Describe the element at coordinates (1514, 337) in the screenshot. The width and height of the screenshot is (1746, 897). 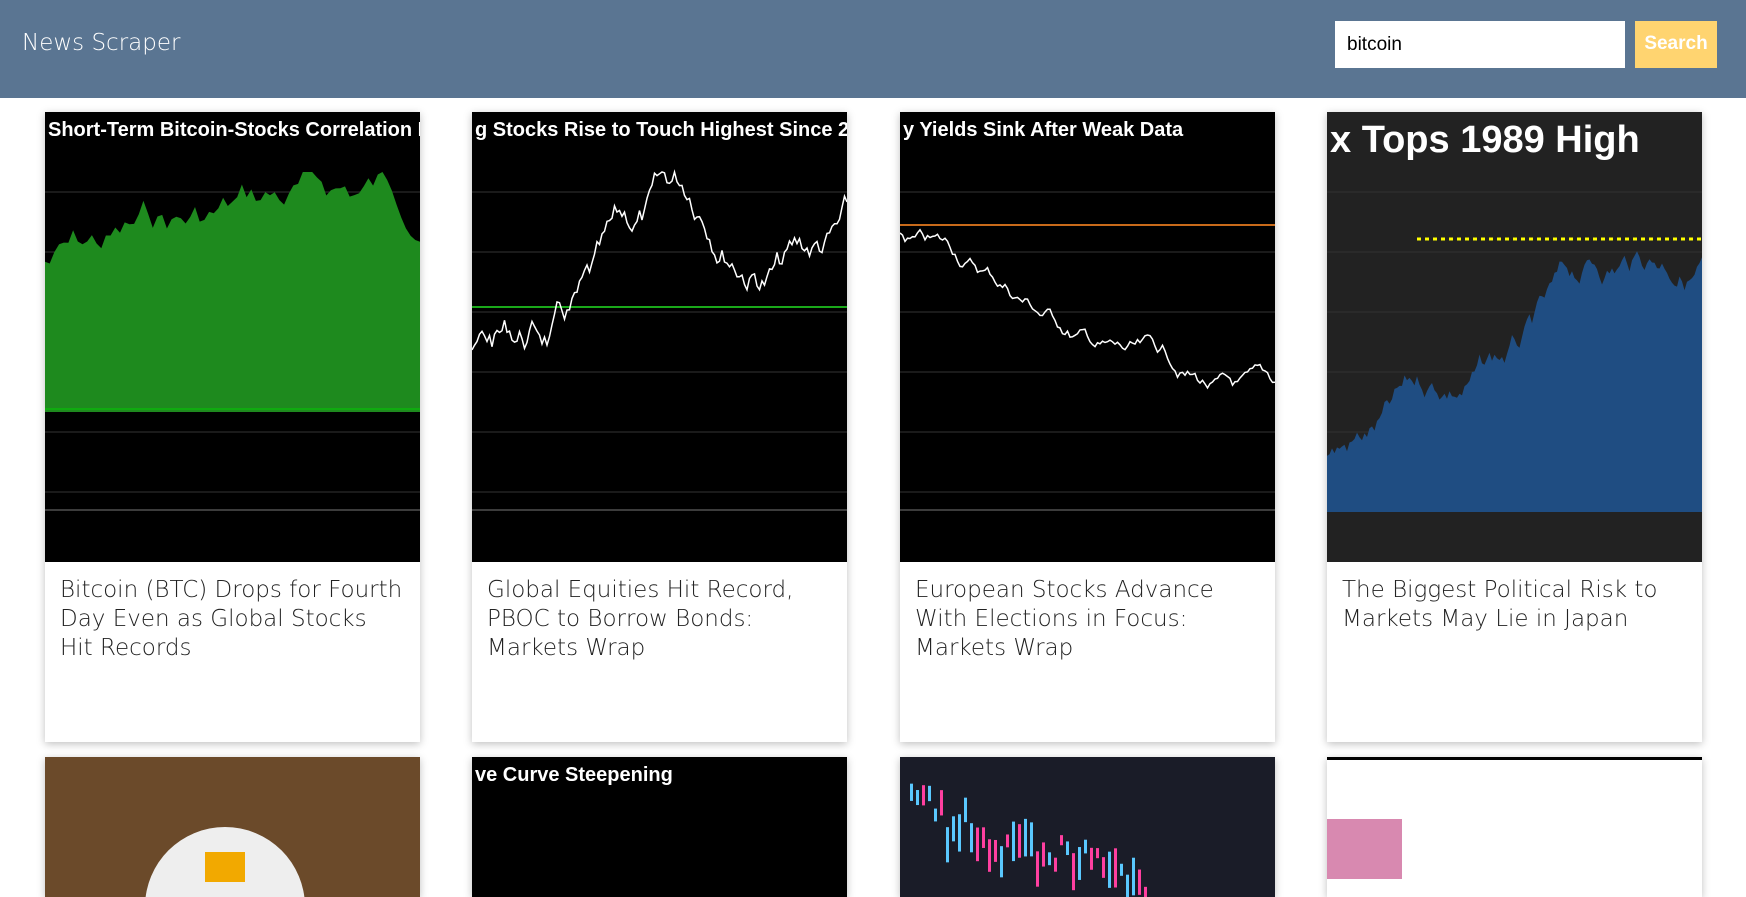
I see `article-image: x Tops 1989 High` at that location.